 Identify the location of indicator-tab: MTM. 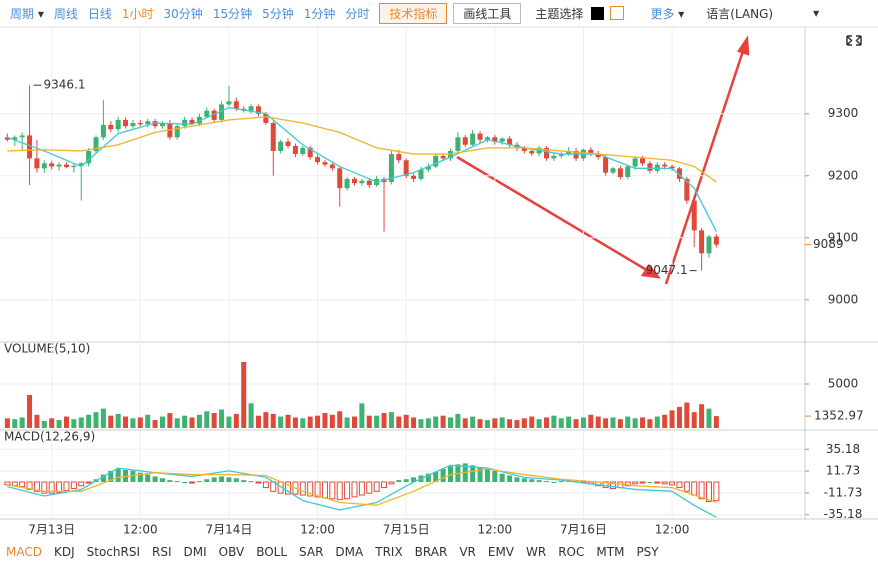
(610, 552).